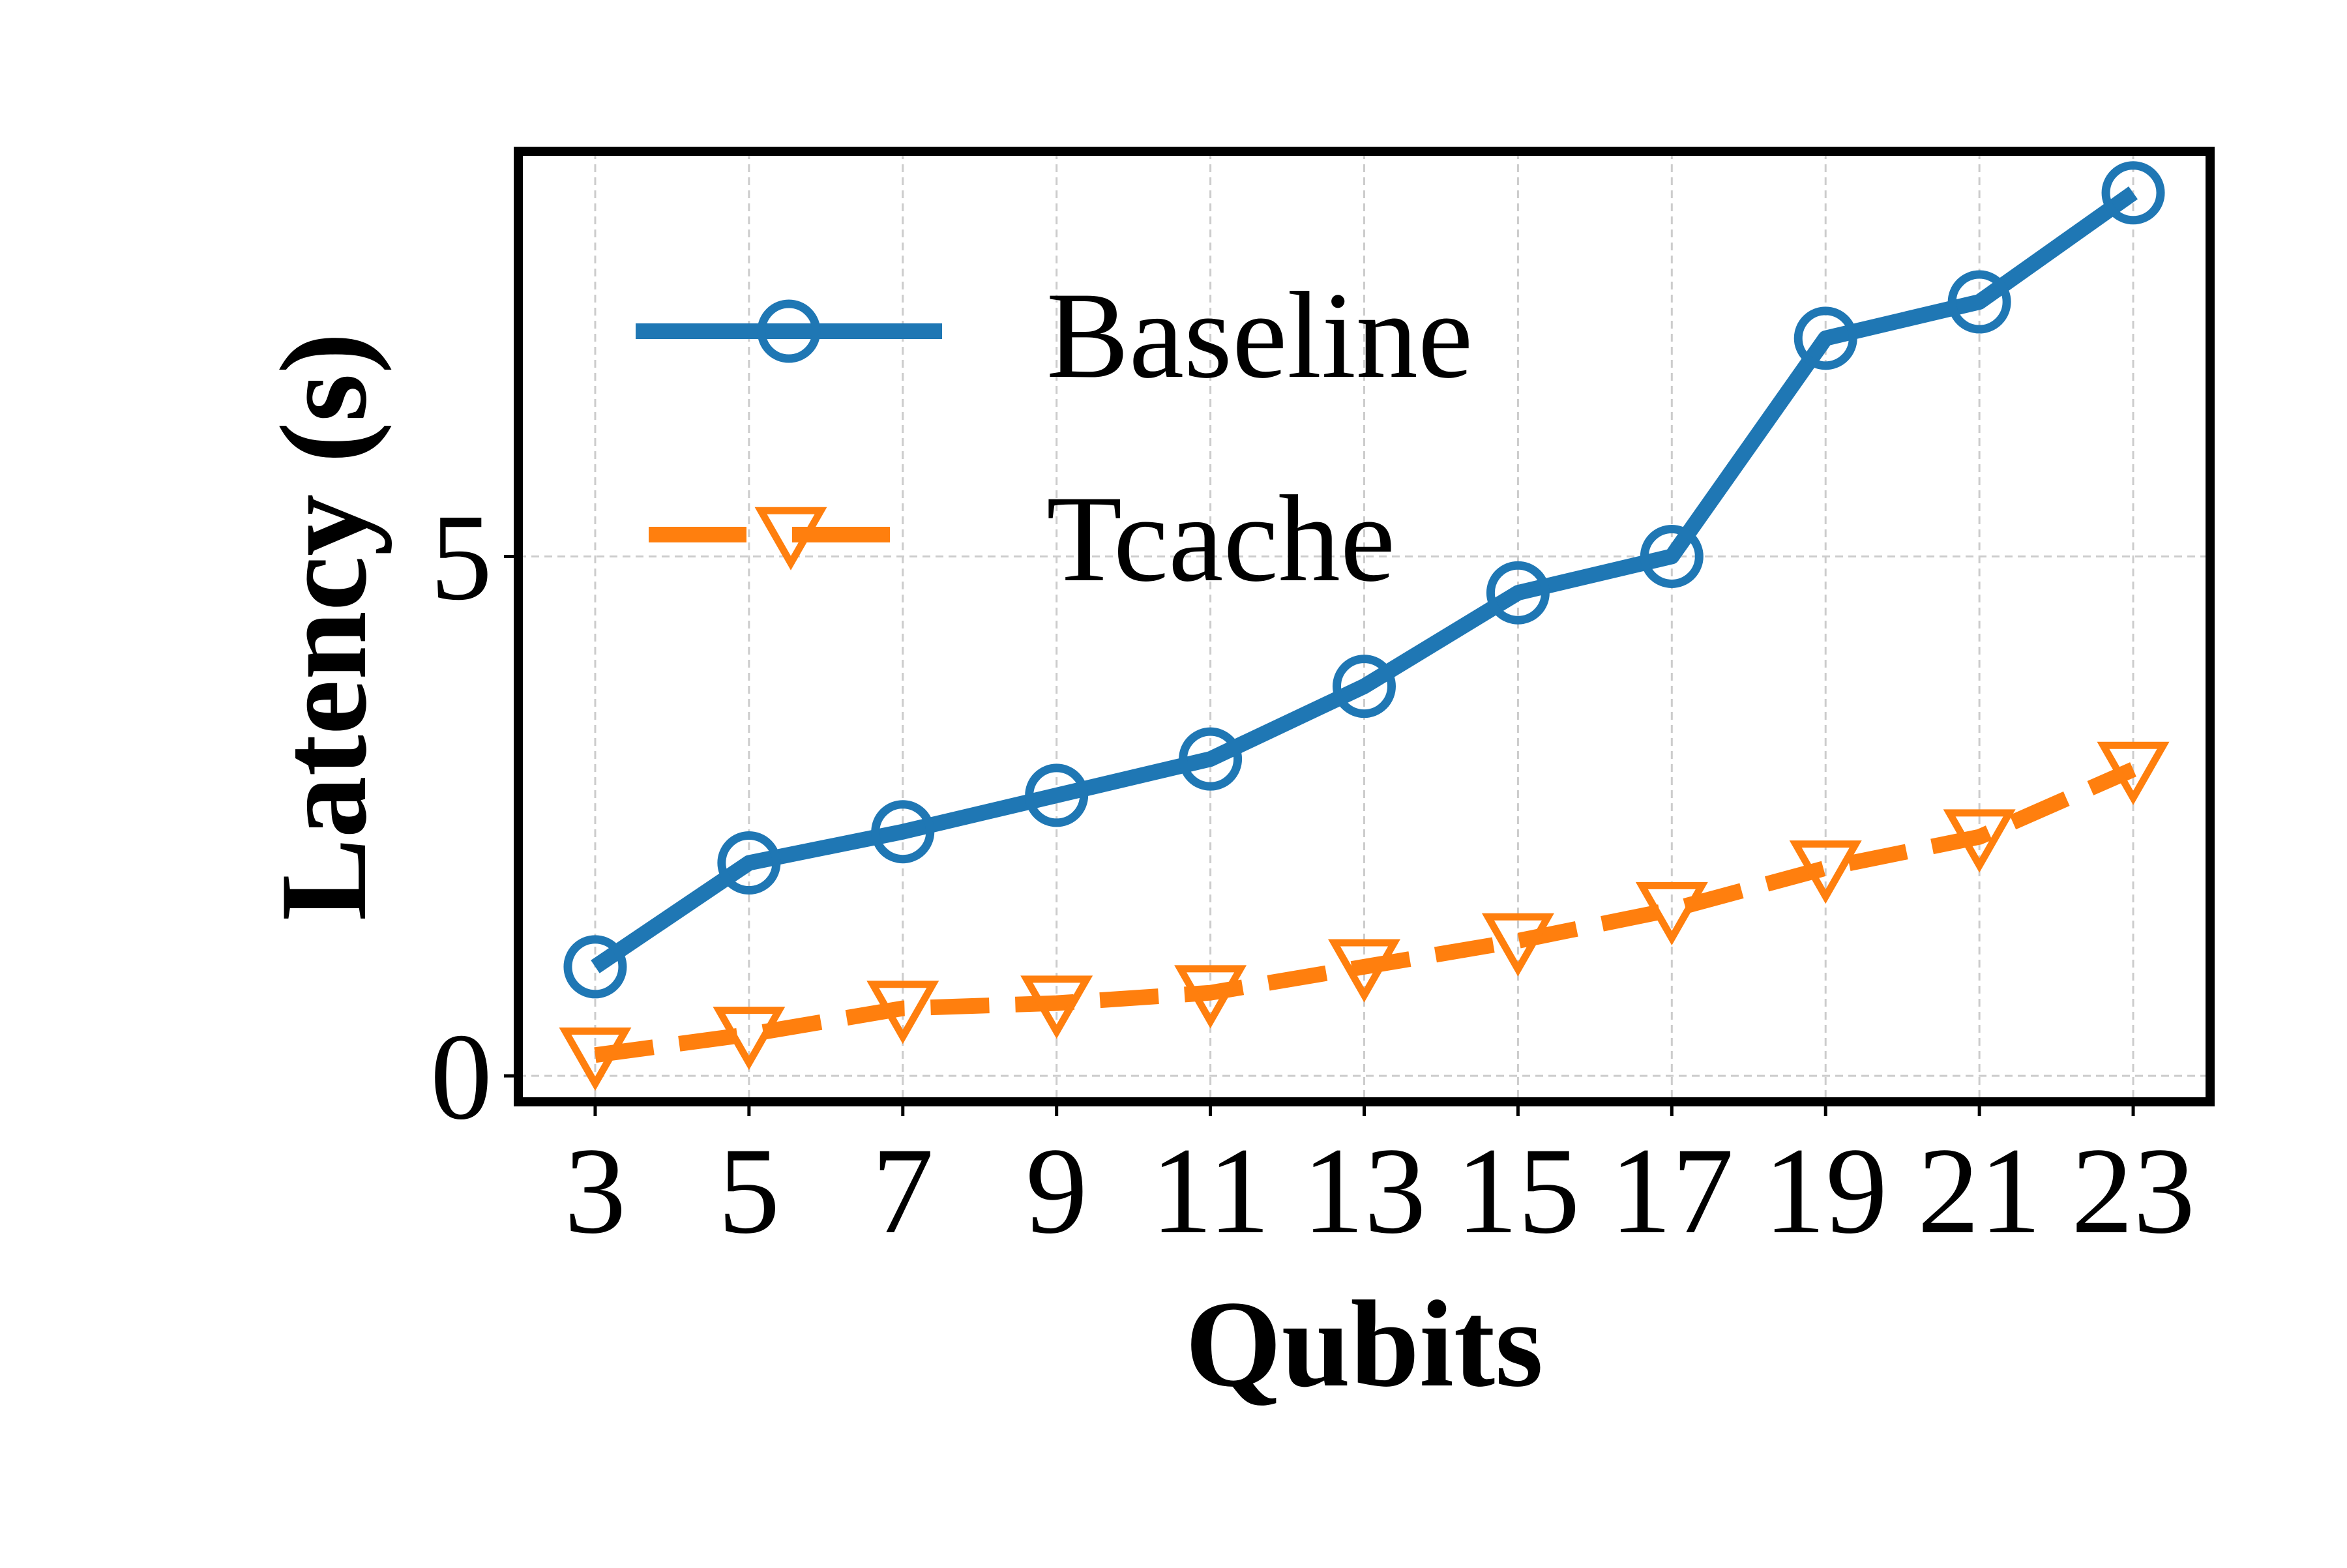  Describe the element at coordinates (903, 1192) in the screenshot. I see `x-tick-label: 7` at that location.